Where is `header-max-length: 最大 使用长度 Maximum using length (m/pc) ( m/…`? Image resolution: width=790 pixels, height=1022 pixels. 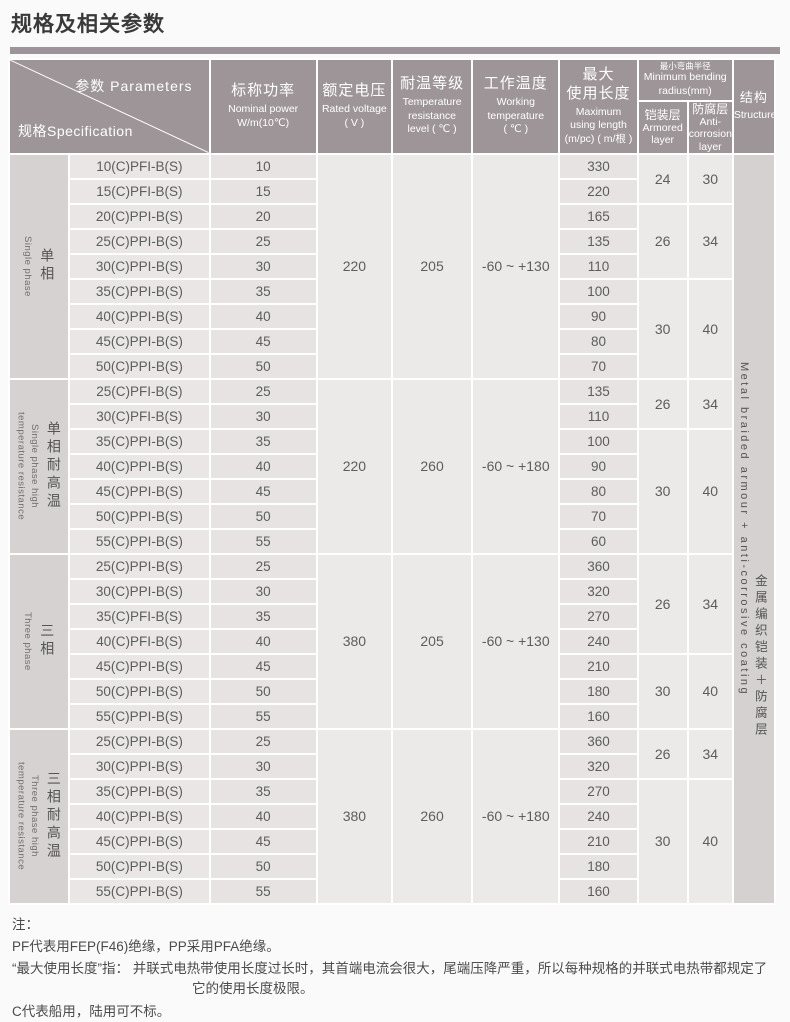 header-max-length: 最大 使用长度 Maximum using length (m/pc) ( m/… is located at coordinates (598, 106).